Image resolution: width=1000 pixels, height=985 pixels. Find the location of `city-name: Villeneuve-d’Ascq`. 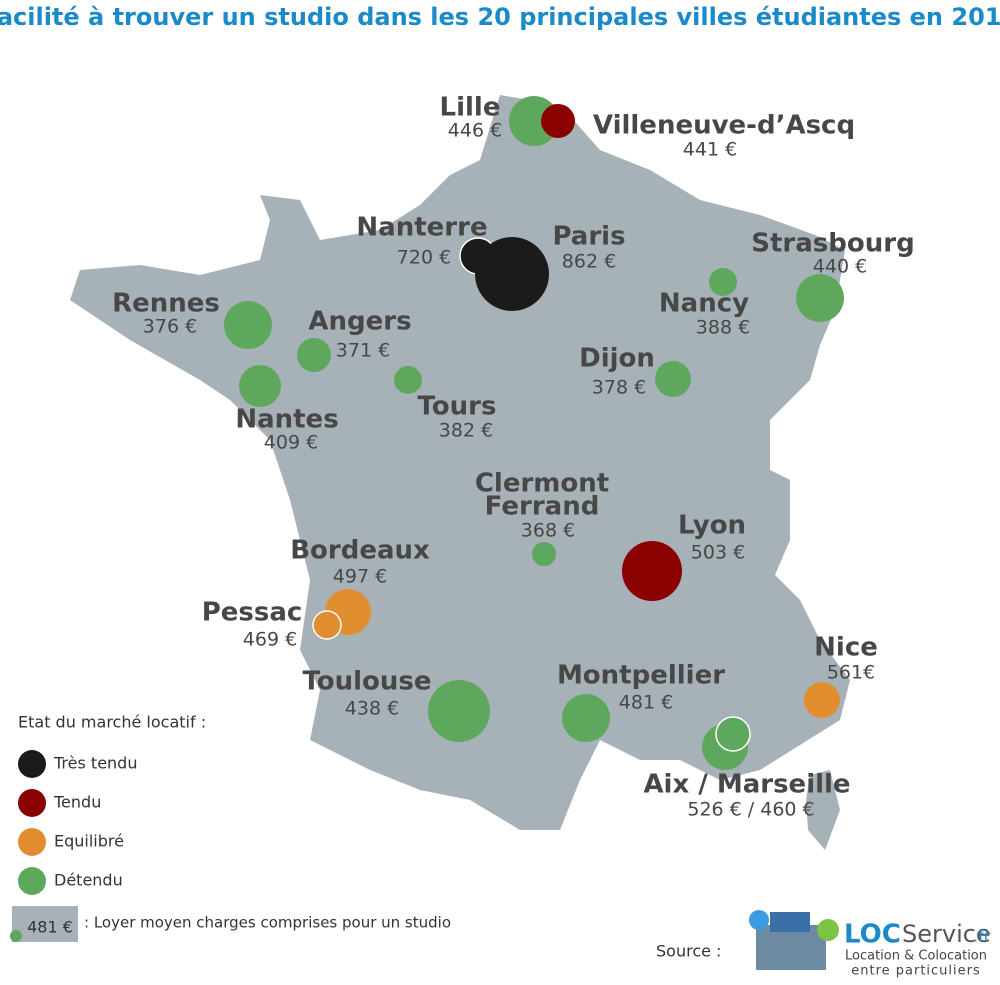

city-name: Villeneuve-d’Ascq is located at coordinates (724, 126).